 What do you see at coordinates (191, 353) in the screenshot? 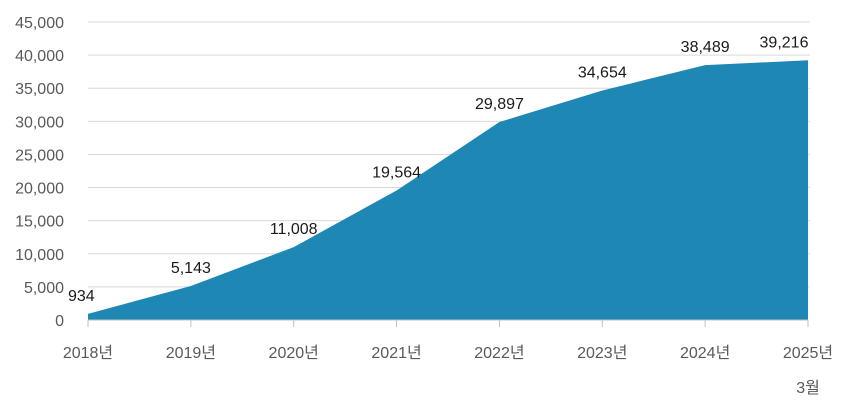
I see `x-tick-label: 2019년` at bounding box center [191, 353].